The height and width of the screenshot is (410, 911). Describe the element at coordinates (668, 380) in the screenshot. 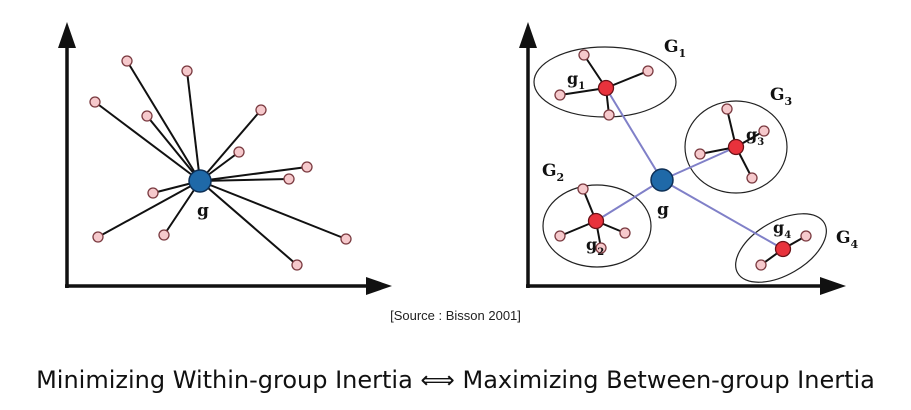

I see `caption-right: Maximizing Between-group Inertia` at that location.